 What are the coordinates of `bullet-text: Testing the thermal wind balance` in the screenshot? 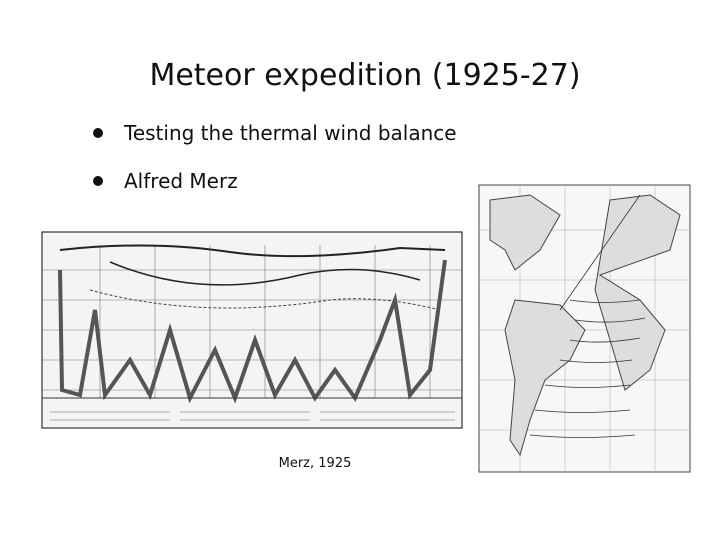 It's located at (290, 133).